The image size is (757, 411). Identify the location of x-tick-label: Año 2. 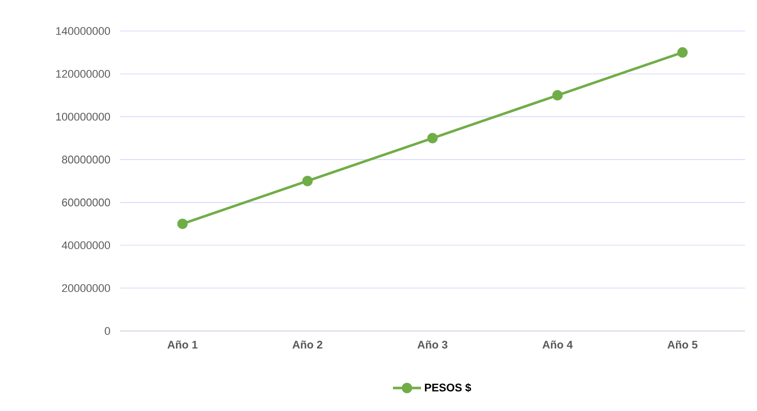
(307, 344).